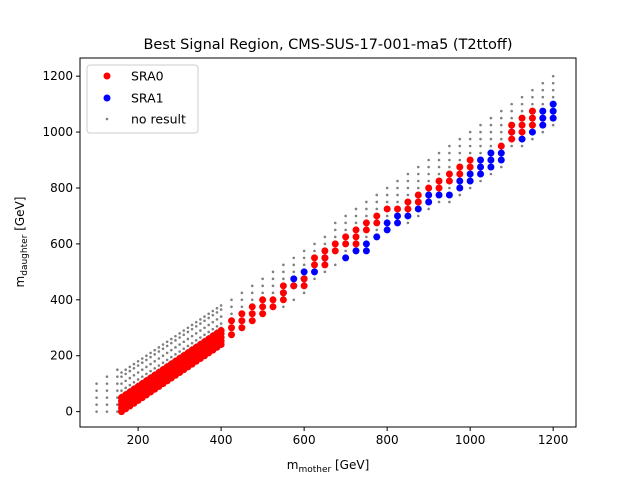  I want to click on y-axis-label: mdaughter [GeV], so click(21, 242).